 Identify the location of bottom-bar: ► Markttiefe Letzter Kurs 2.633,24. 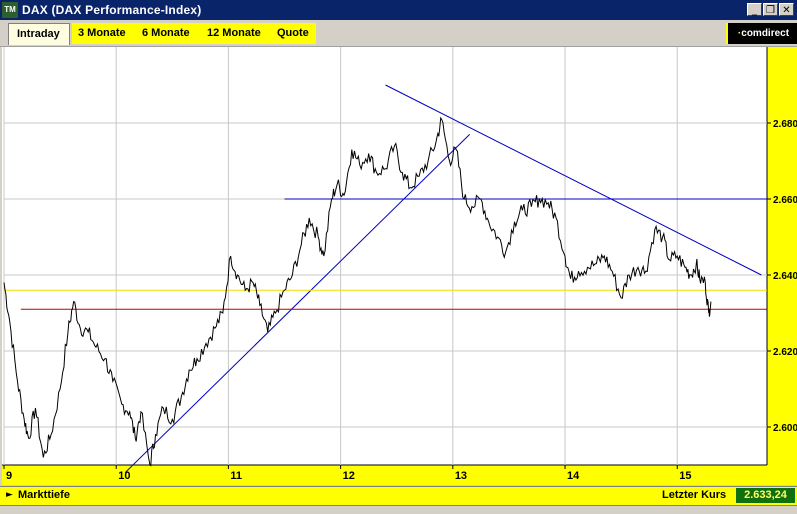
(398, 496).